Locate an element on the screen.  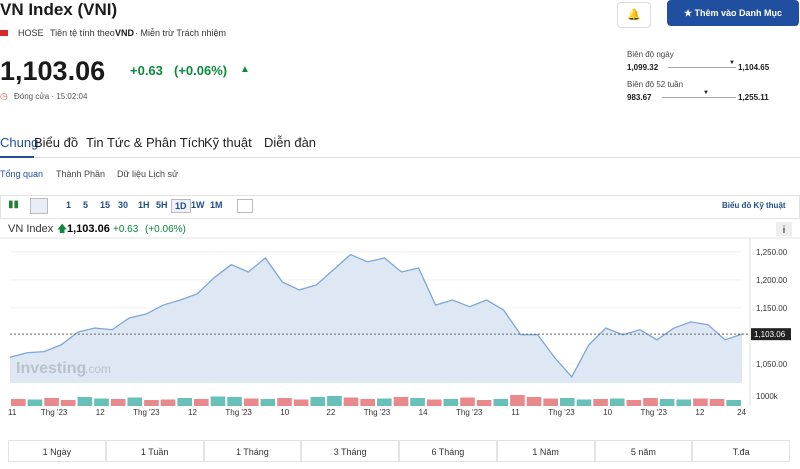
year-range-label: Biên độ 52 tuần is located at coordinates (655, 84).